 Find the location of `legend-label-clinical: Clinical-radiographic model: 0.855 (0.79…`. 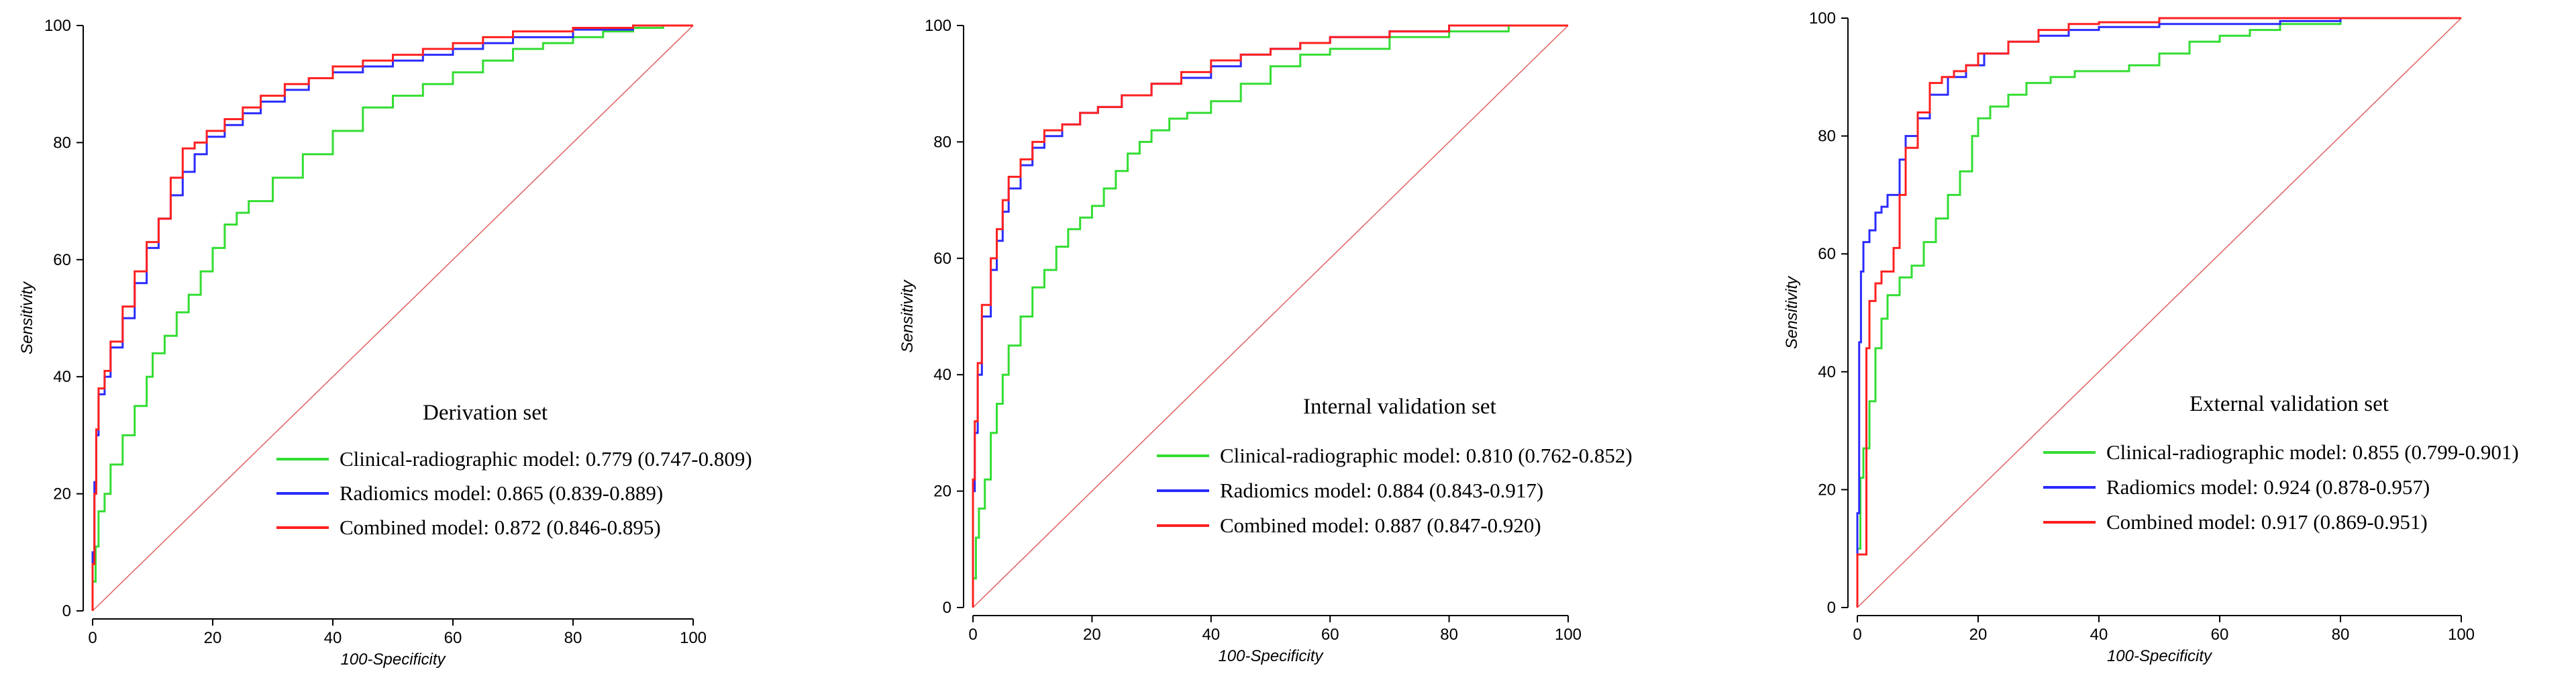

legend-label-clinical: Clinical-radiographic model: 0.855 (0.79… is located at coordinates (2312, 452).